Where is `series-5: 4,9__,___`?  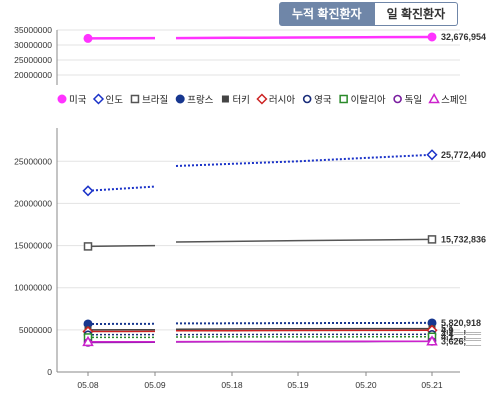 series-5: 4,9__,___ is located at coordinates (282, 331).